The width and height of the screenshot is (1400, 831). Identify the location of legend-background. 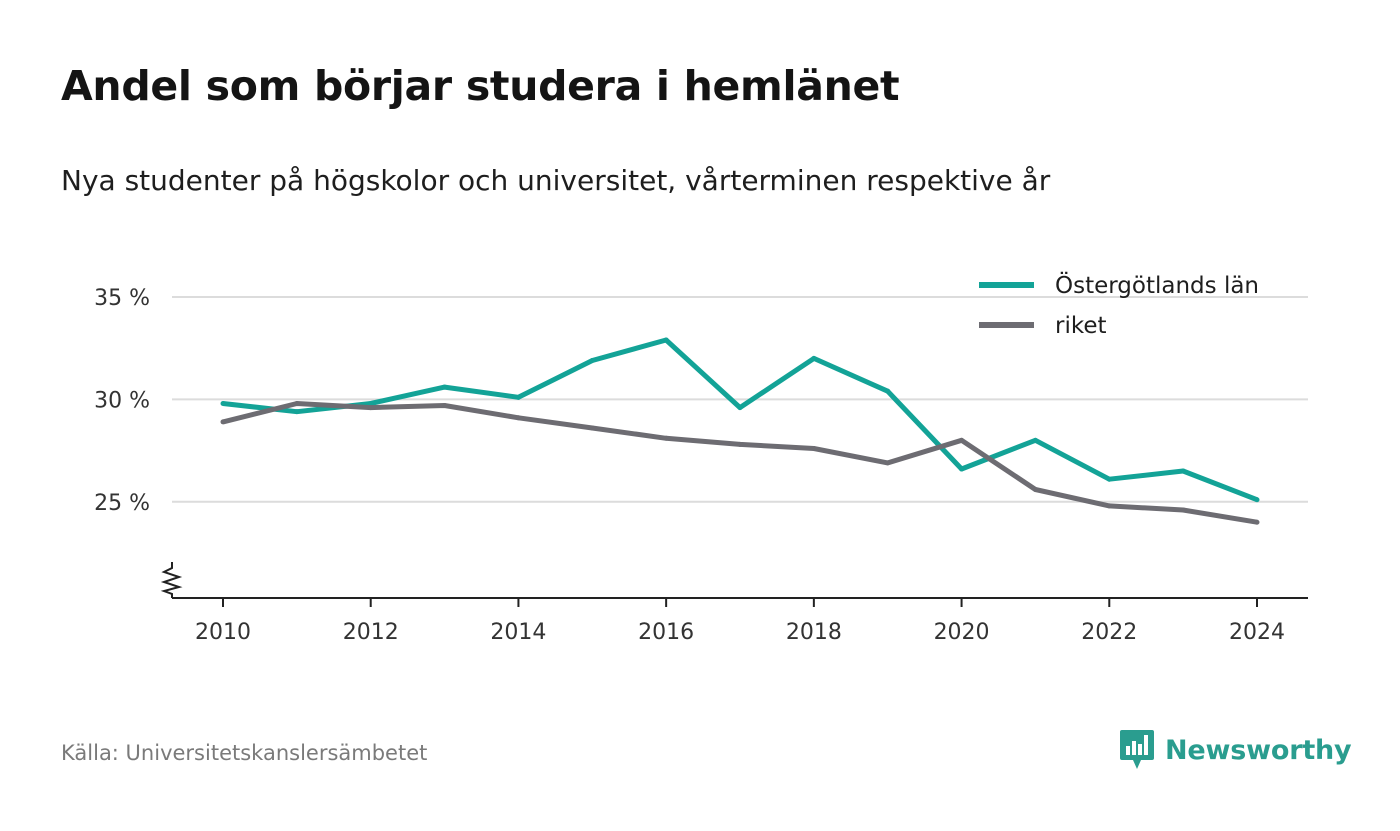
(1129, 279).